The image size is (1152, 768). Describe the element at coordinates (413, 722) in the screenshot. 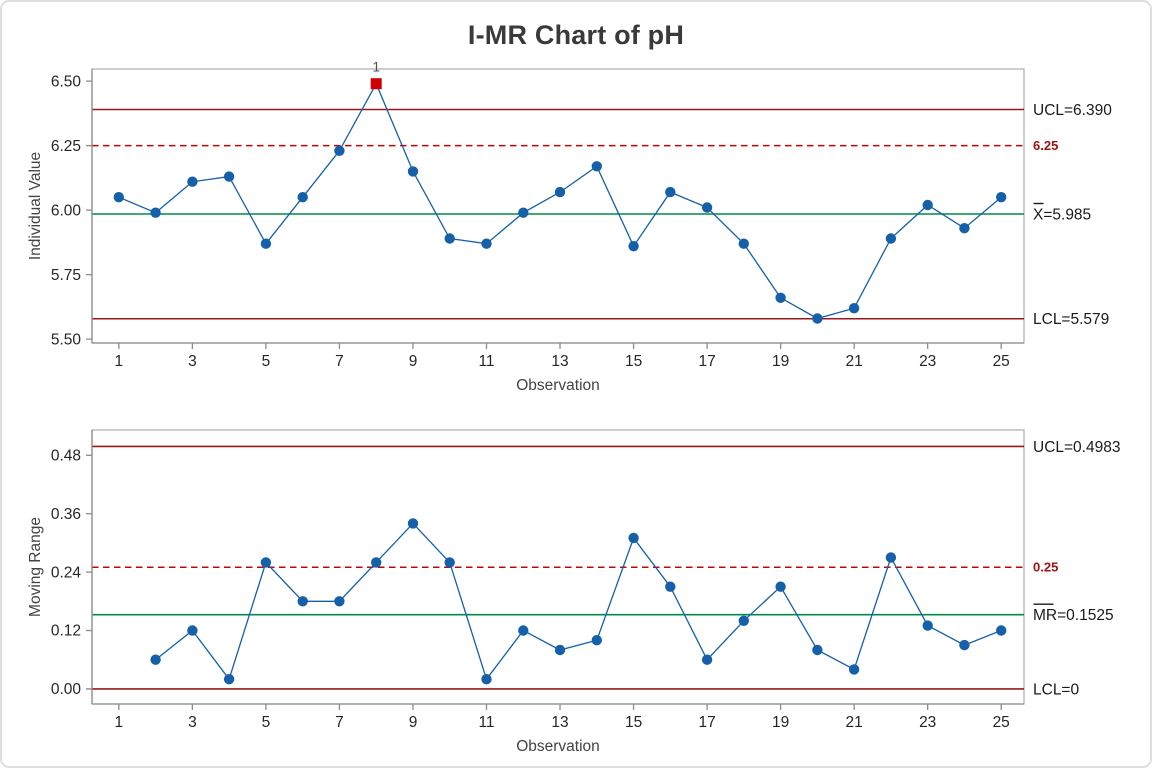

I see `moving-range-chart-x-tick-label: 9` at that location.